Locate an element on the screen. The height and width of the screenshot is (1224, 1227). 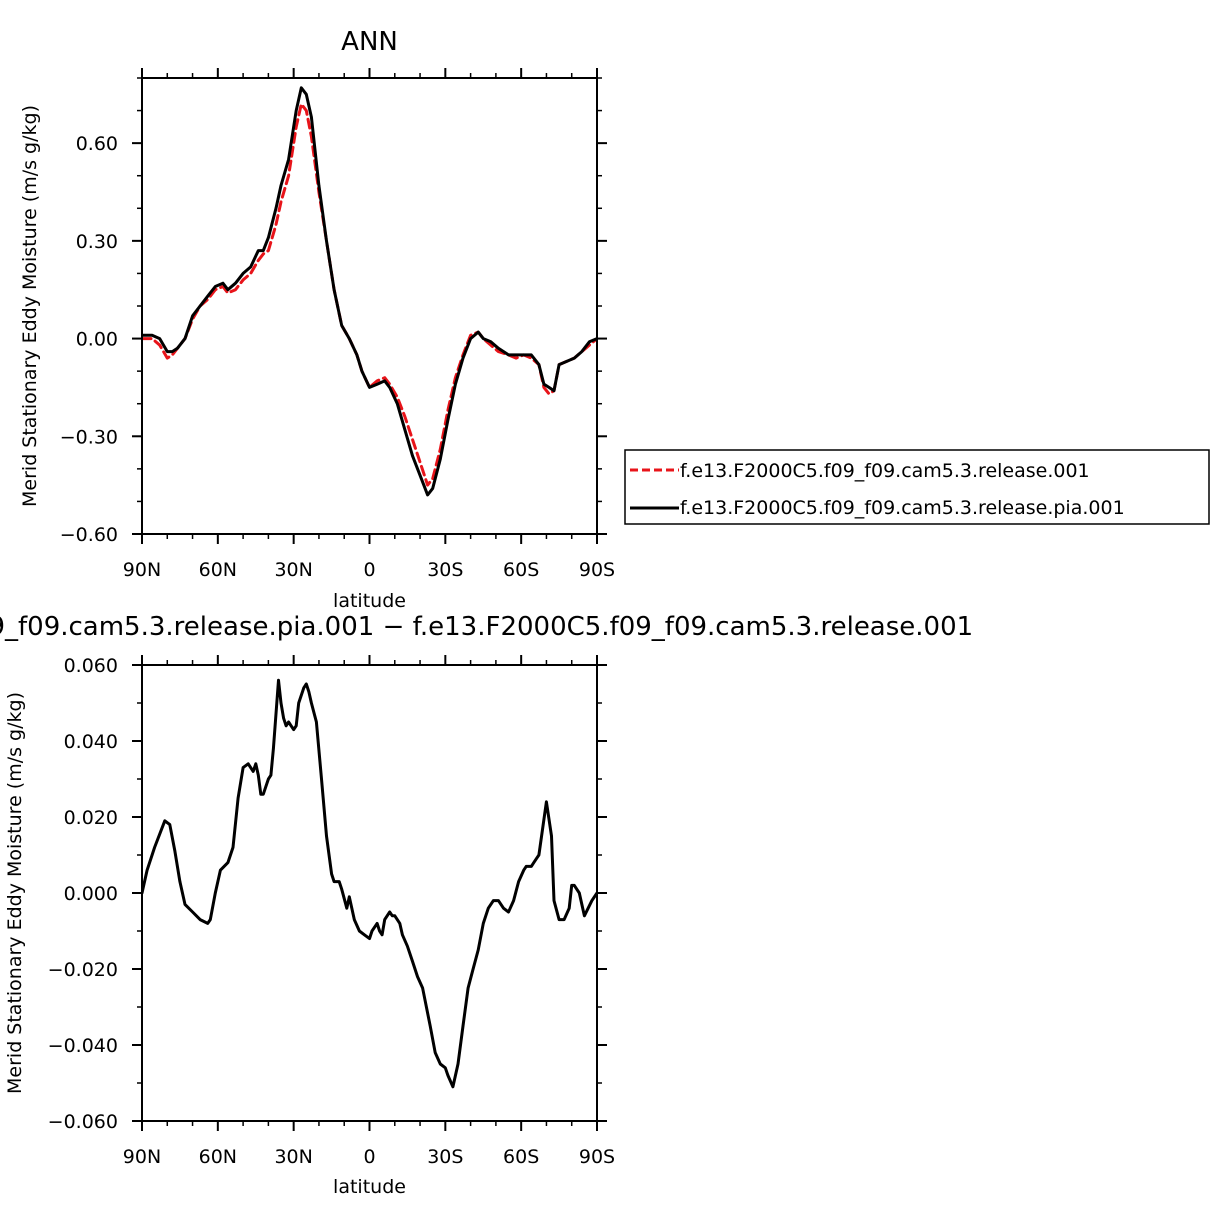
bottom-series-group is located at coordinates (369, 883).